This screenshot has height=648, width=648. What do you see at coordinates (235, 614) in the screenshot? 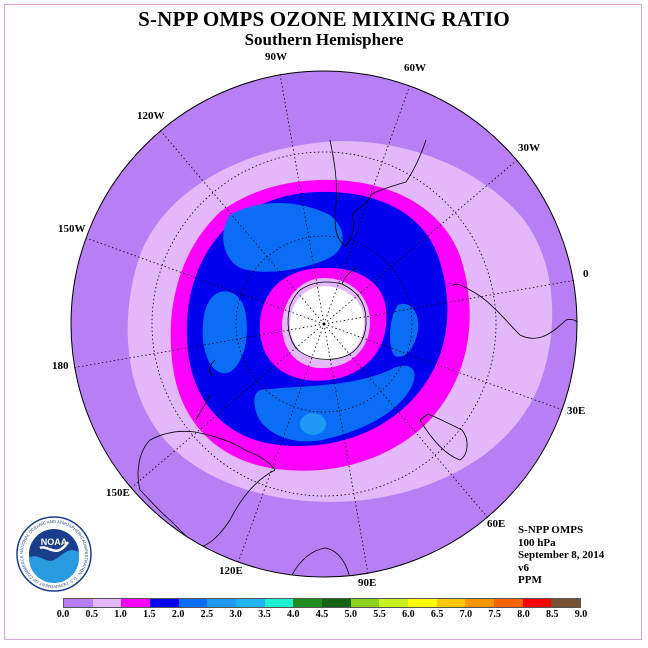
I see `colorbar-tick-label: 3.0` at bounding box center [235, 614].